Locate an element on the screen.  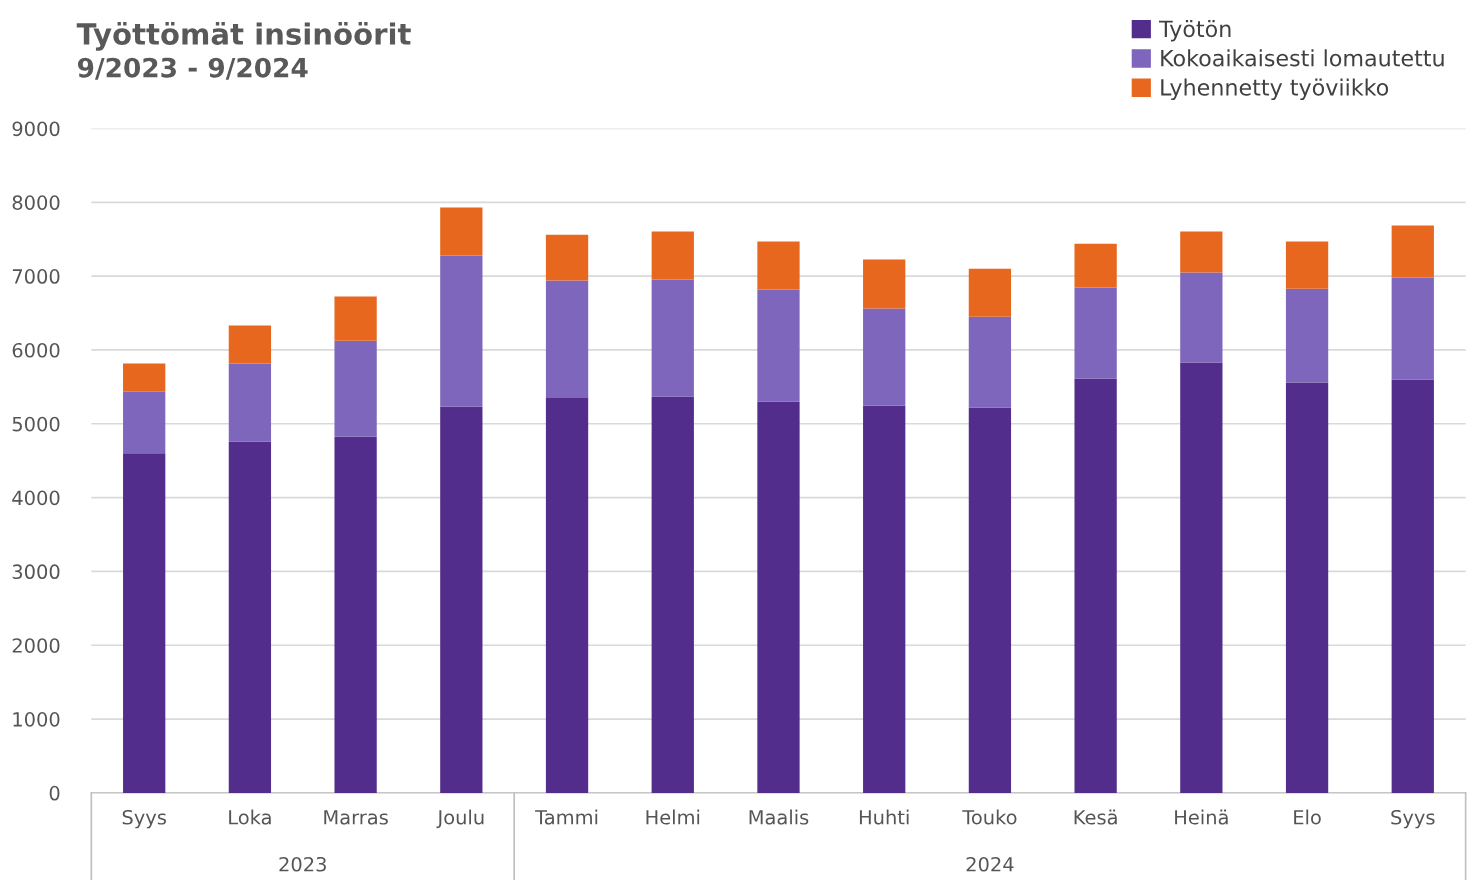
y-tick-label: 5000 is located at coordinates (36, 424).